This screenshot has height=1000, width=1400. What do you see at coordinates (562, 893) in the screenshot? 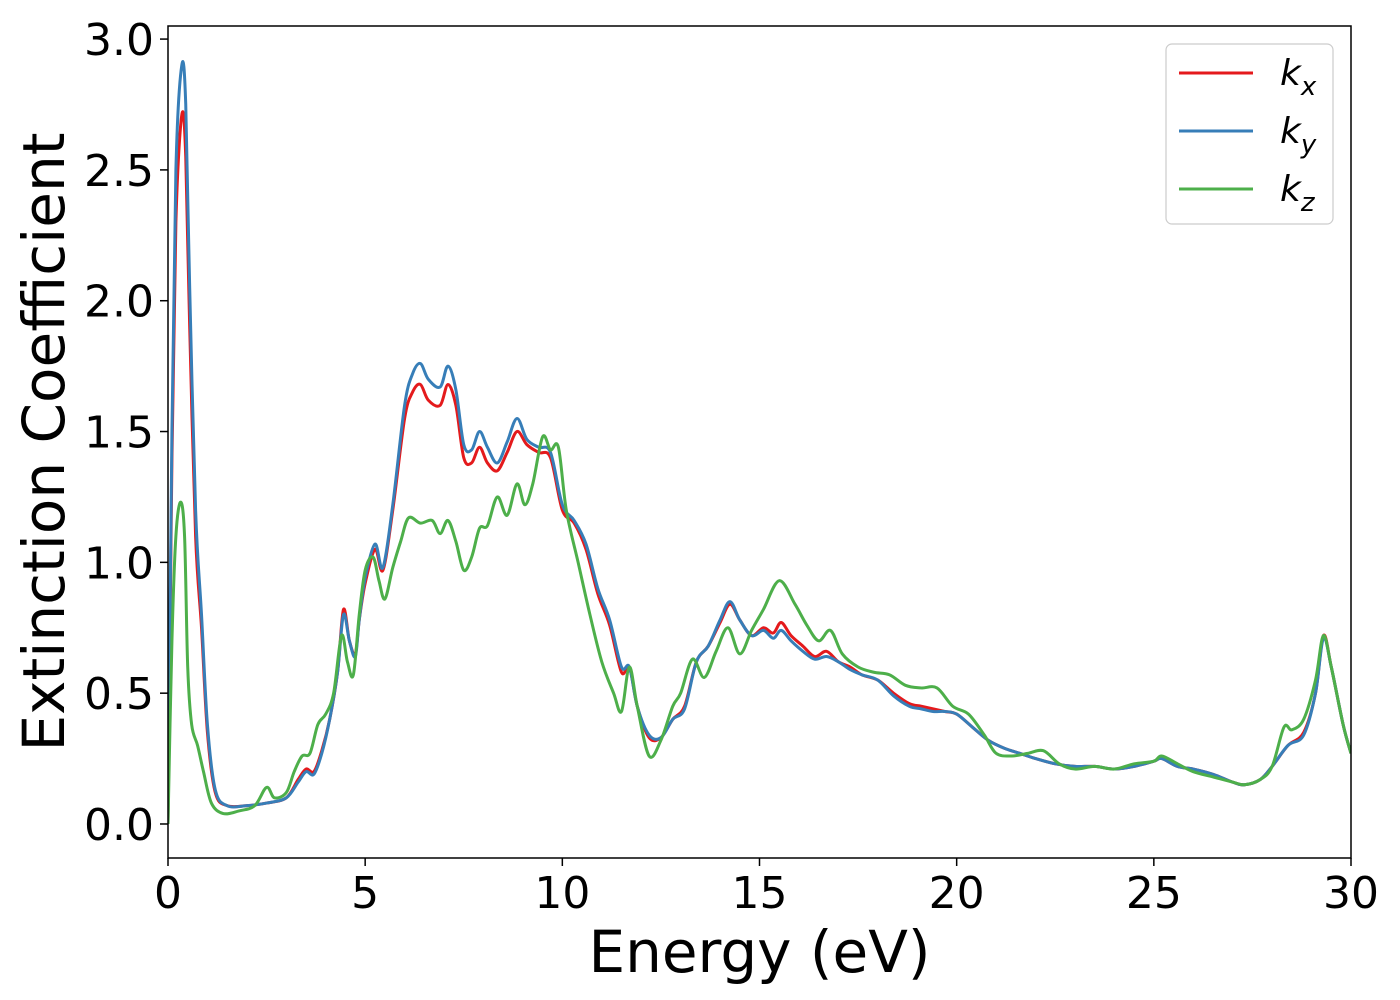
I see `x-tick-label: 10` at bounding box center [562, 893].